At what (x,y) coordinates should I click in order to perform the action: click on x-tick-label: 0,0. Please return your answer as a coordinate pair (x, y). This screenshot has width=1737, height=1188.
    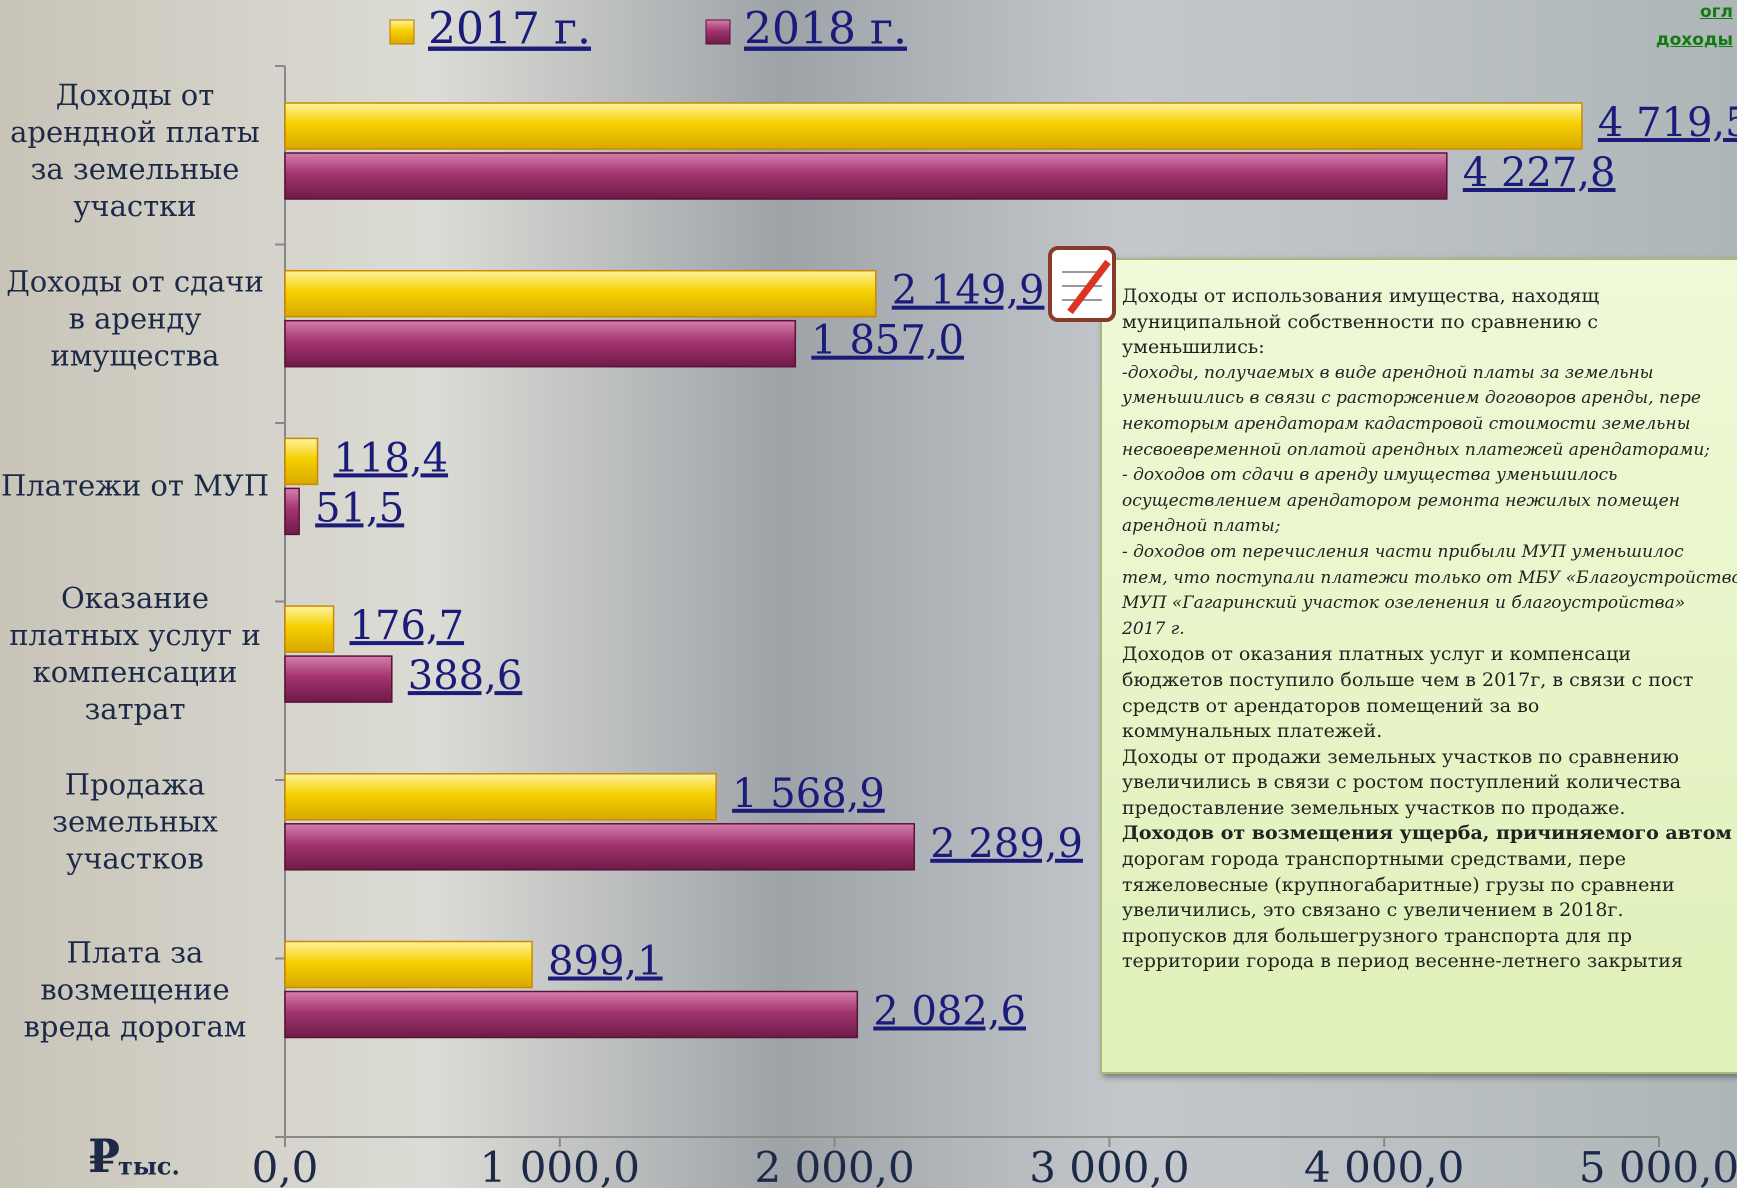
    Looking at the image, I should click on (285, 1165).